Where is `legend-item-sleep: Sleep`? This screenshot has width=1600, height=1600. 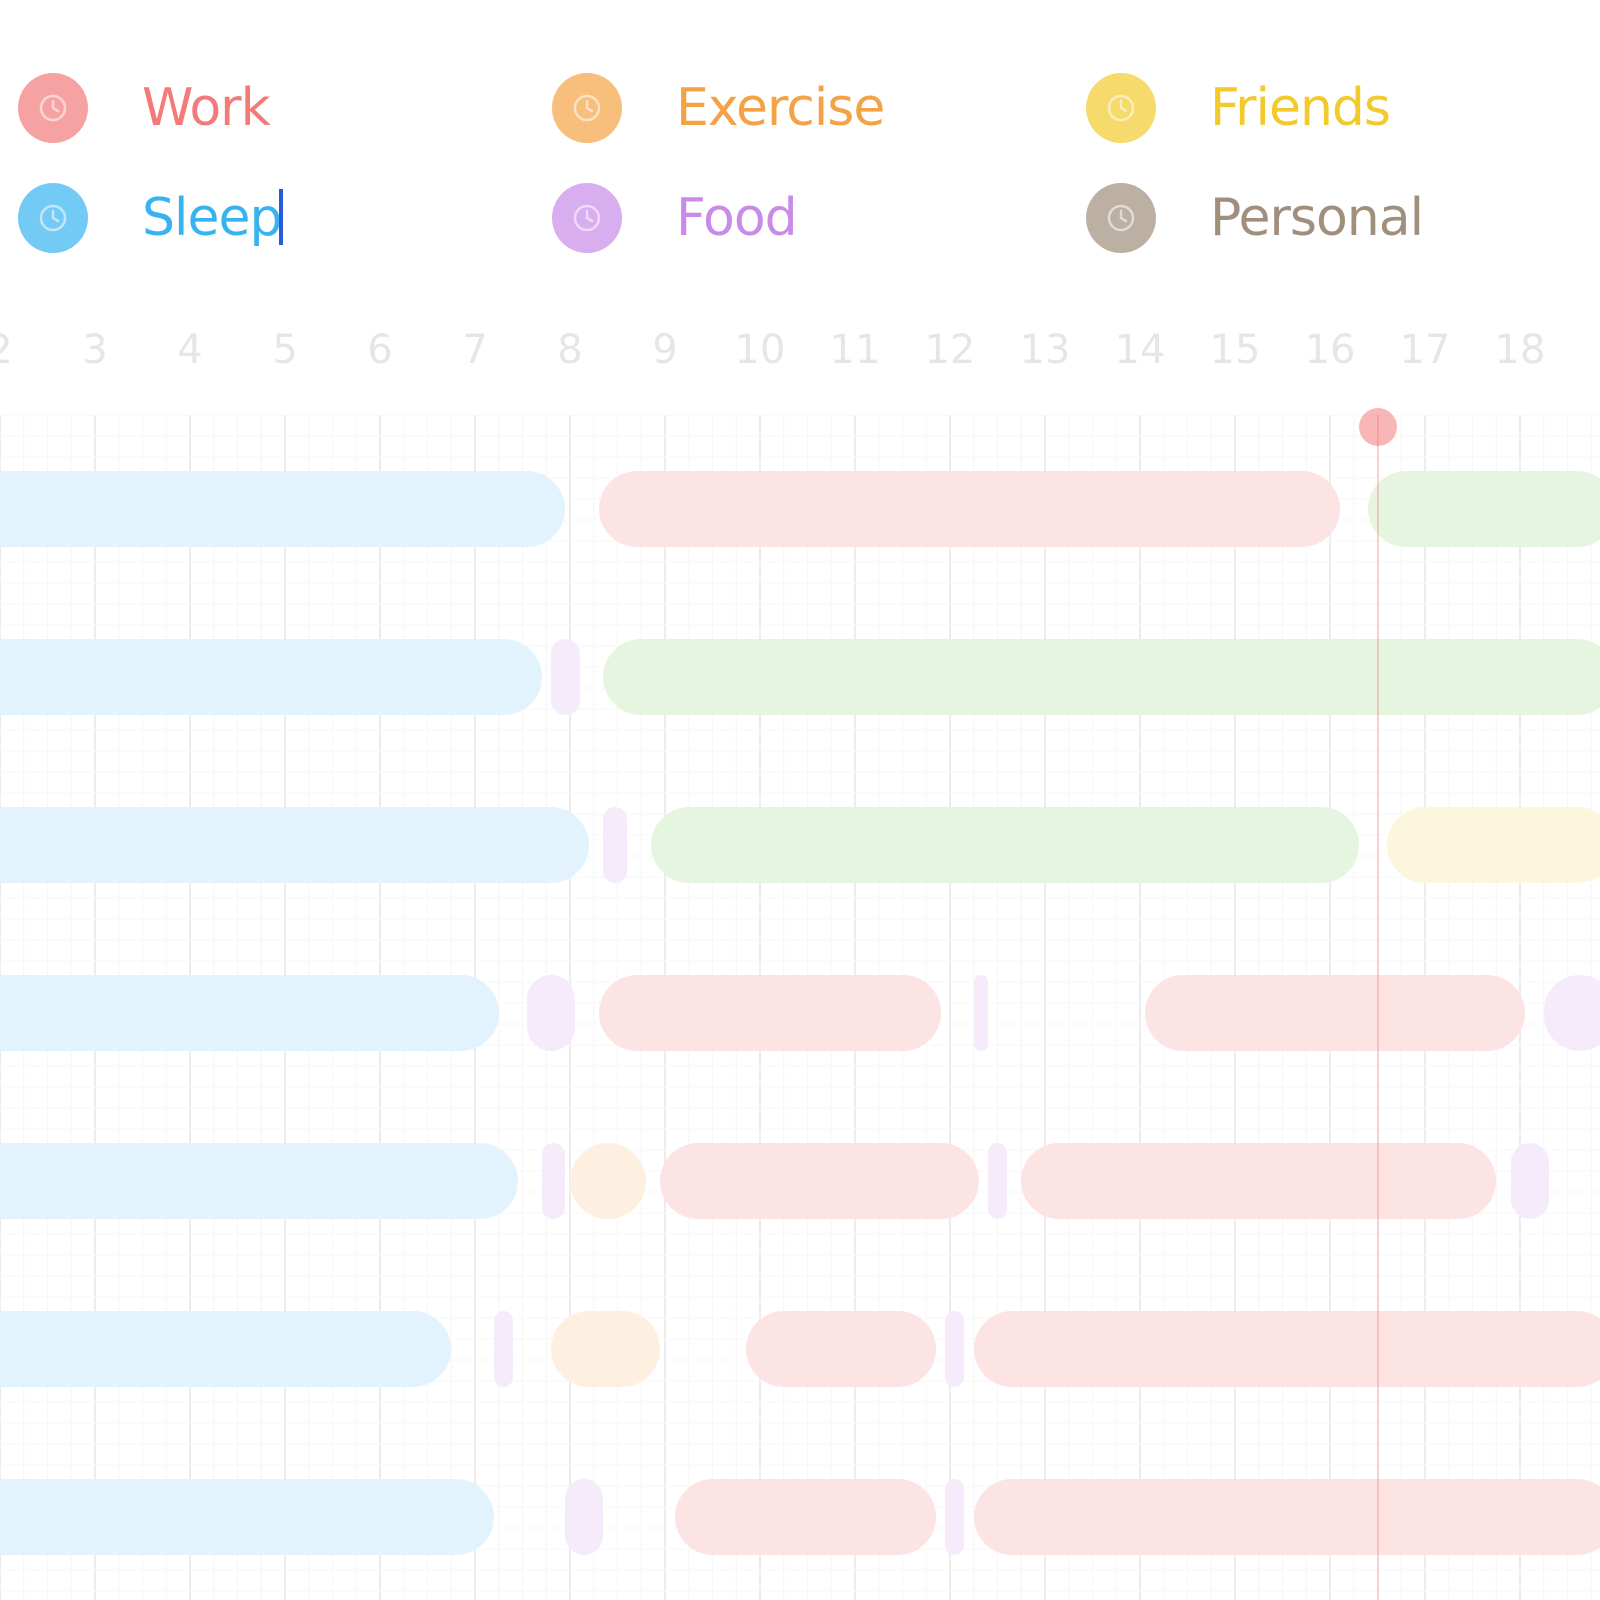
legend-item-sleep: Sleep is located at coordinates (258, 218).